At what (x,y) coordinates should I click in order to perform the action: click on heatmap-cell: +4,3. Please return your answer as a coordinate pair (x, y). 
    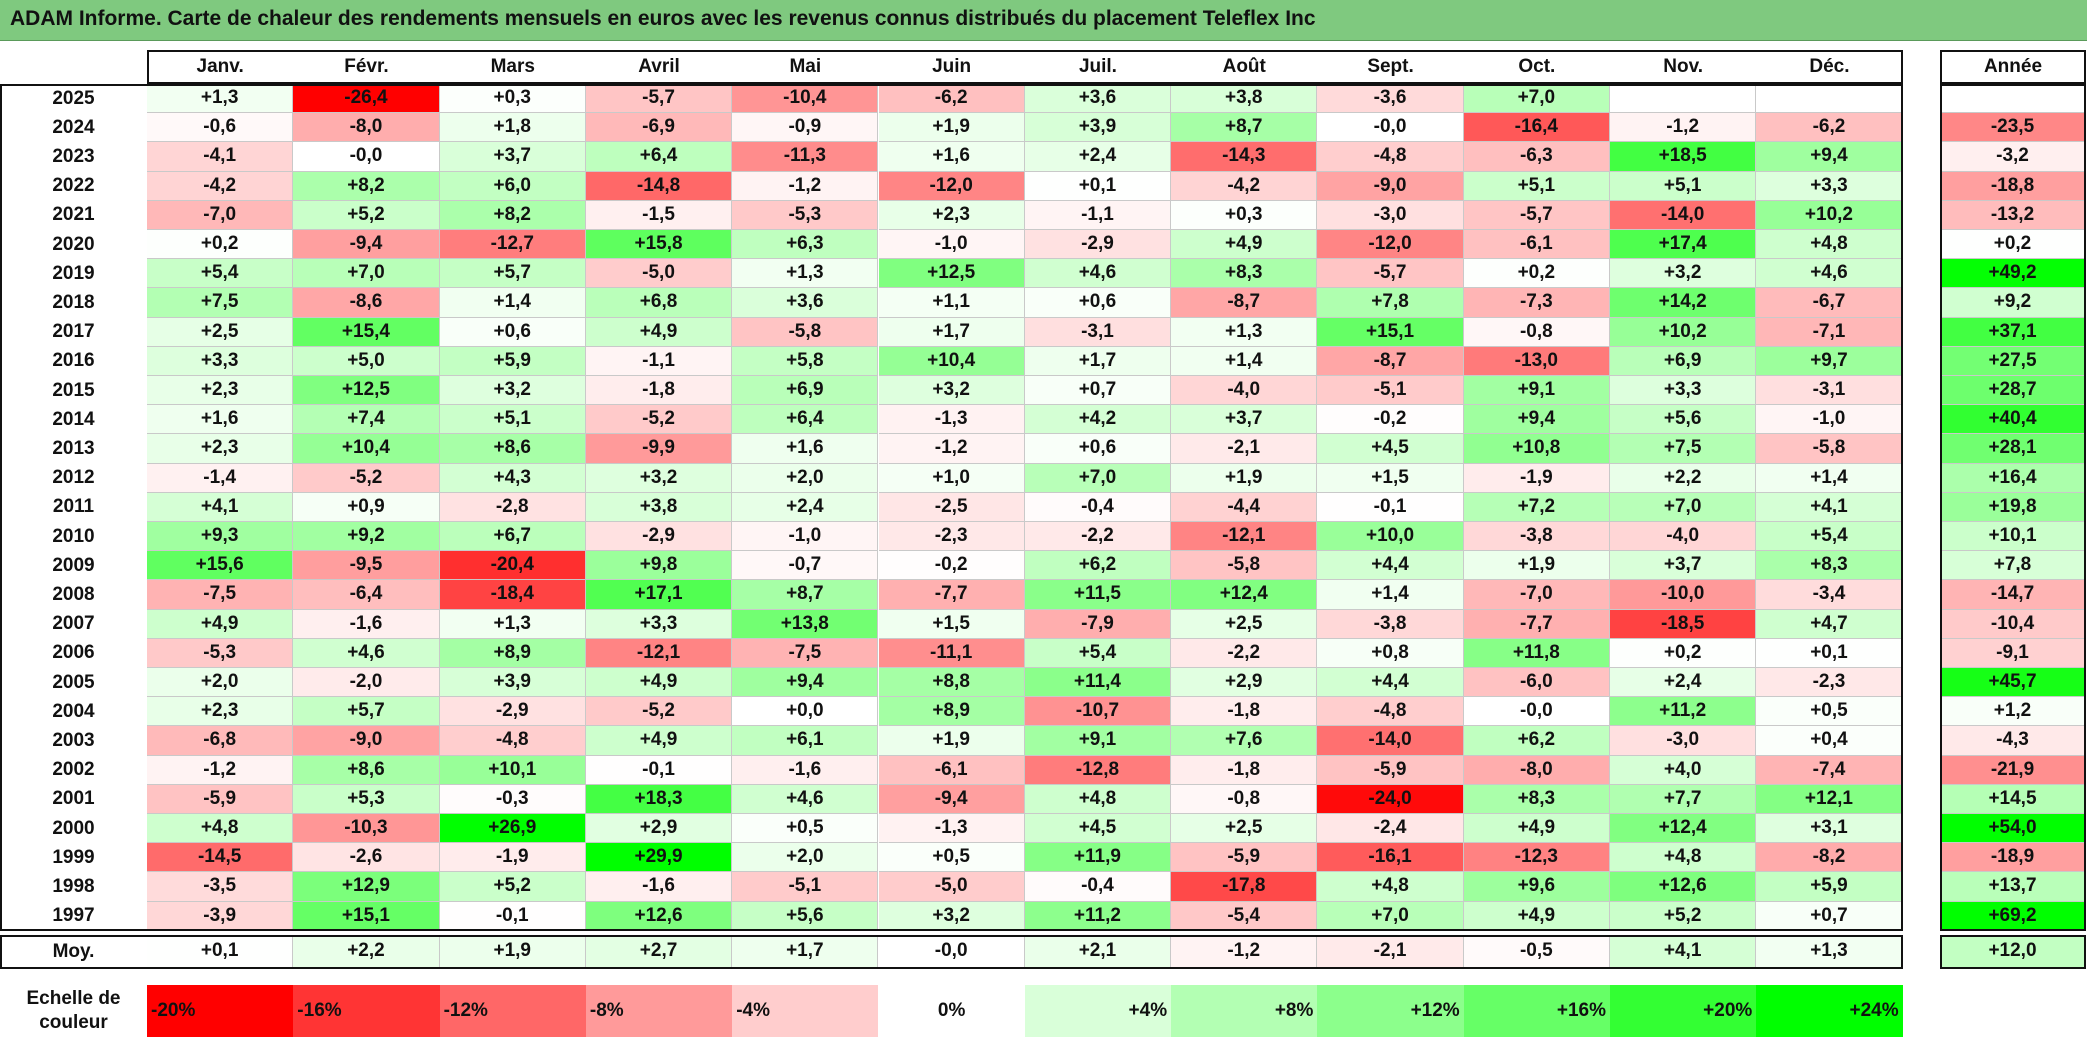
    Looking at the image, I should click on (512, 478).